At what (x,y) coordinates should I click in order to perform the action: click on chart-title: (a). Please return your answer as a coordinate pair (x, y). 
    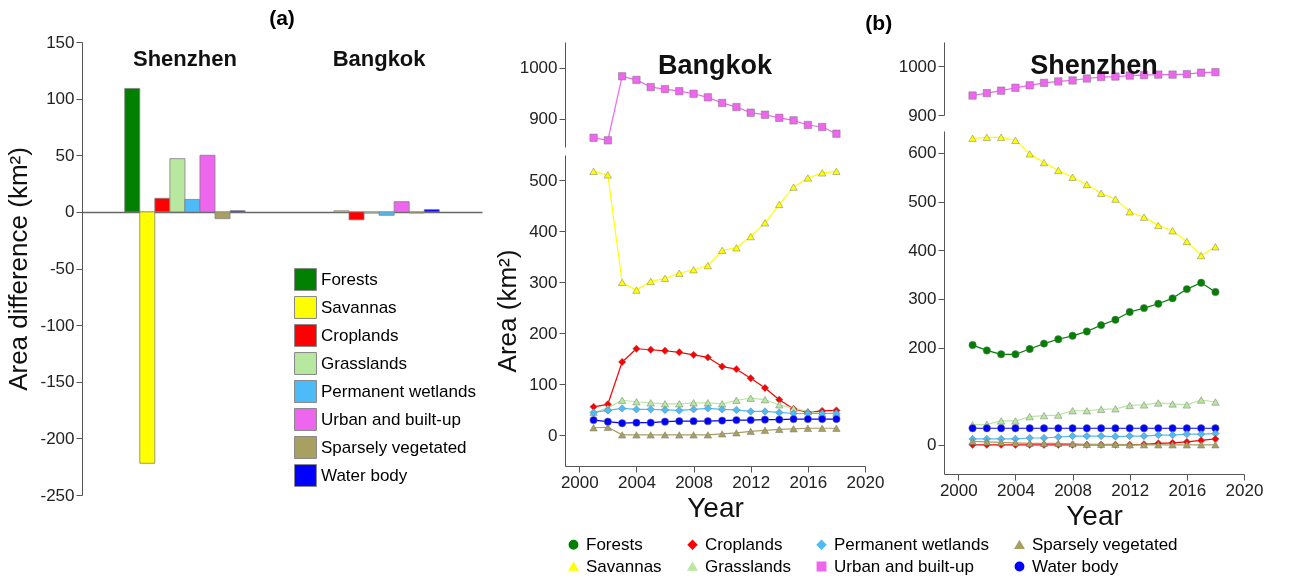
    Looking at the image, I should click on (282, 17).